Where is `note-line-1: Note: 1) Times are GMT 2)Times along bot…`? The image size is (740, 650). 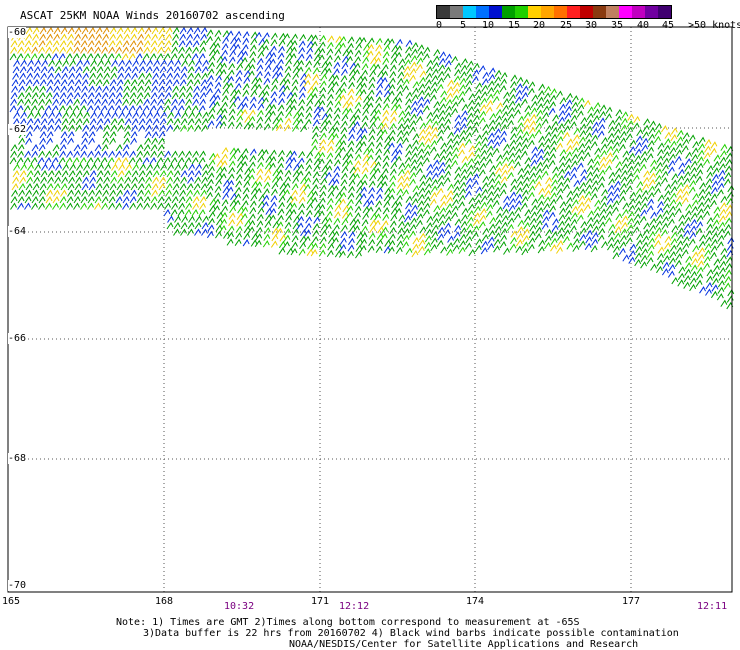
note-line-1: Note: 1) Times are GMT 2)Times along bot… is located at coordinates (348, 622).